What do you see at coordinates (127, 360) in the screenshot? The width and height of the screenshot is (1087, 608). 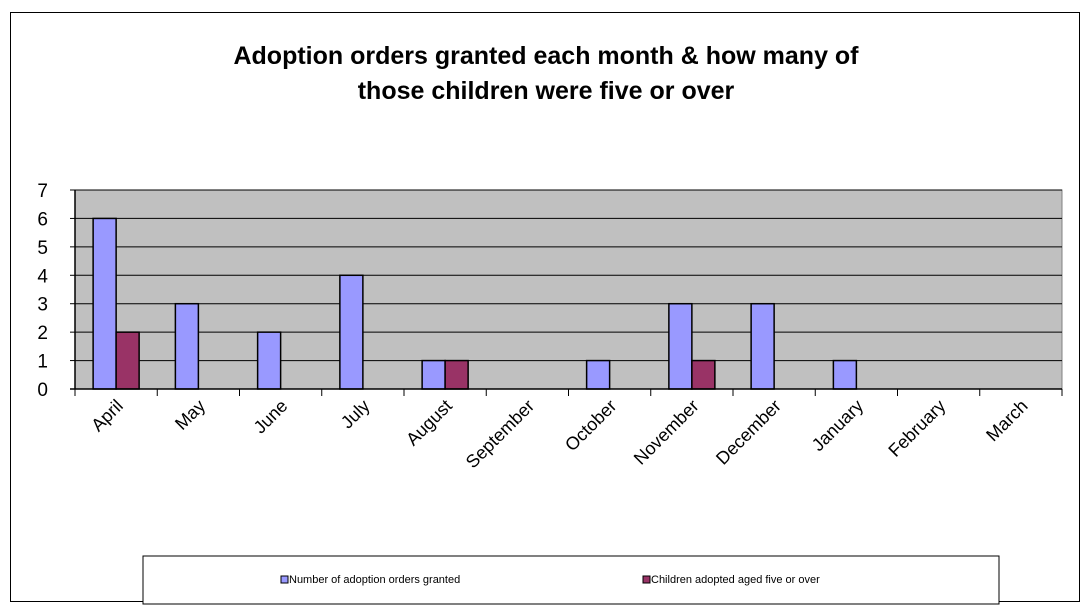 I see `bar-five-or-over-april` at bounding box center [127, 360].